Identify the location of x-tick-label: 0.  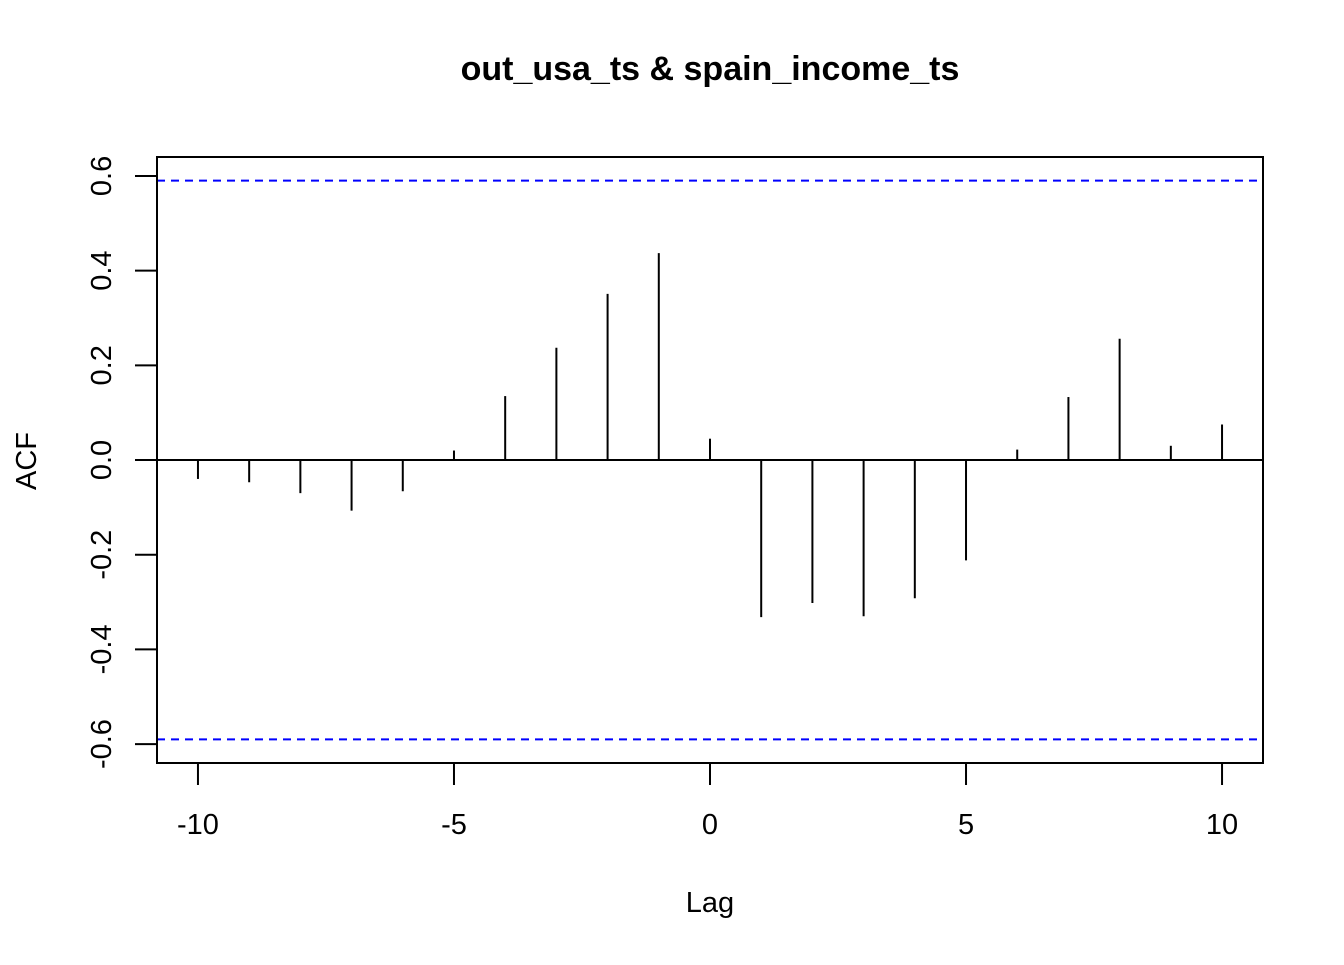
(710, 825).